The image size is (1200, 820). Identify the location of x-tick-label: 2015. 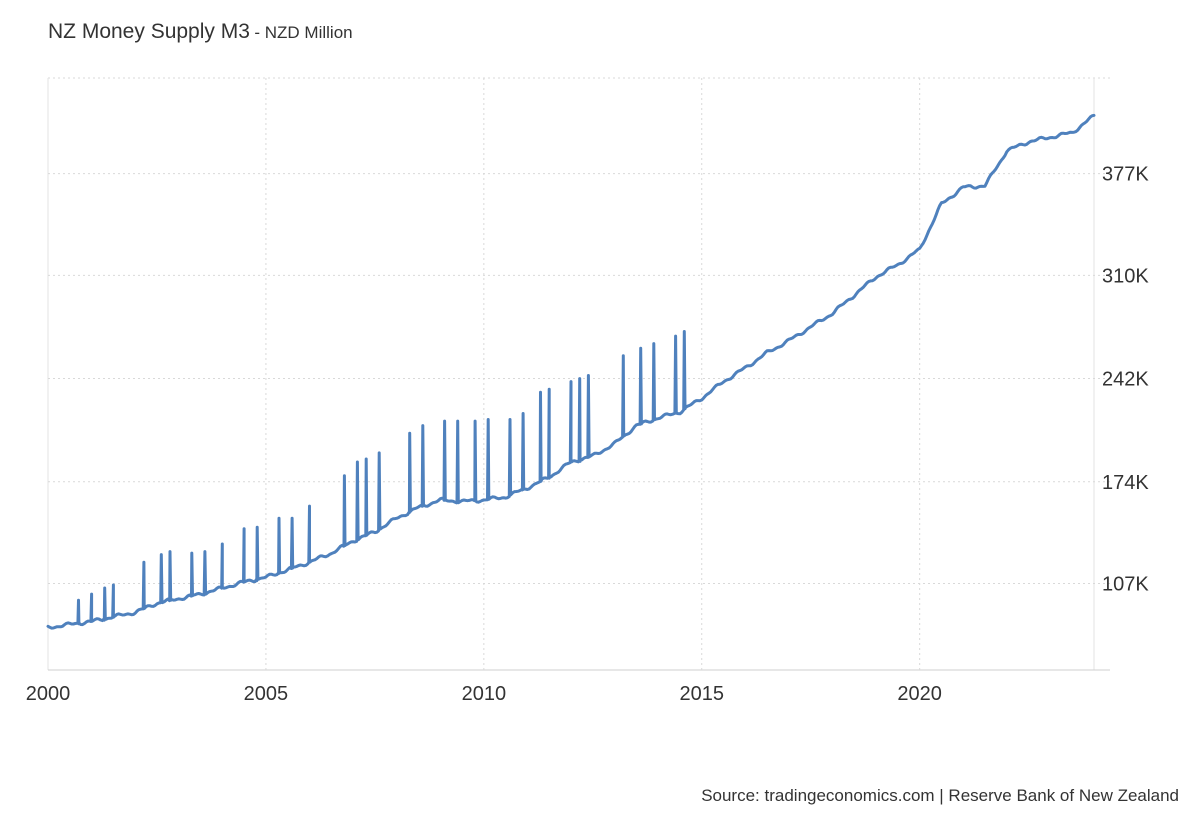
(702, 694).